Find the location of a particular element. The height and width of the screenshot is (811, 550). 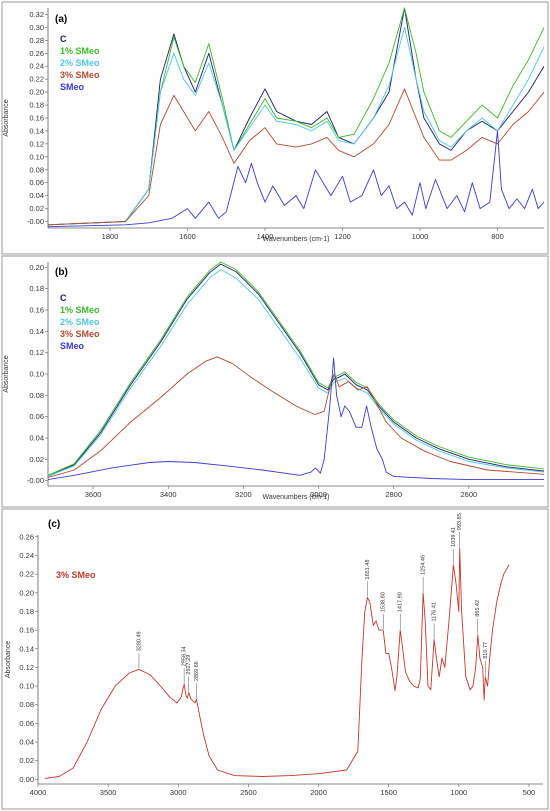

y-tick-label: 0.24 is located at coordinates (26, 555).